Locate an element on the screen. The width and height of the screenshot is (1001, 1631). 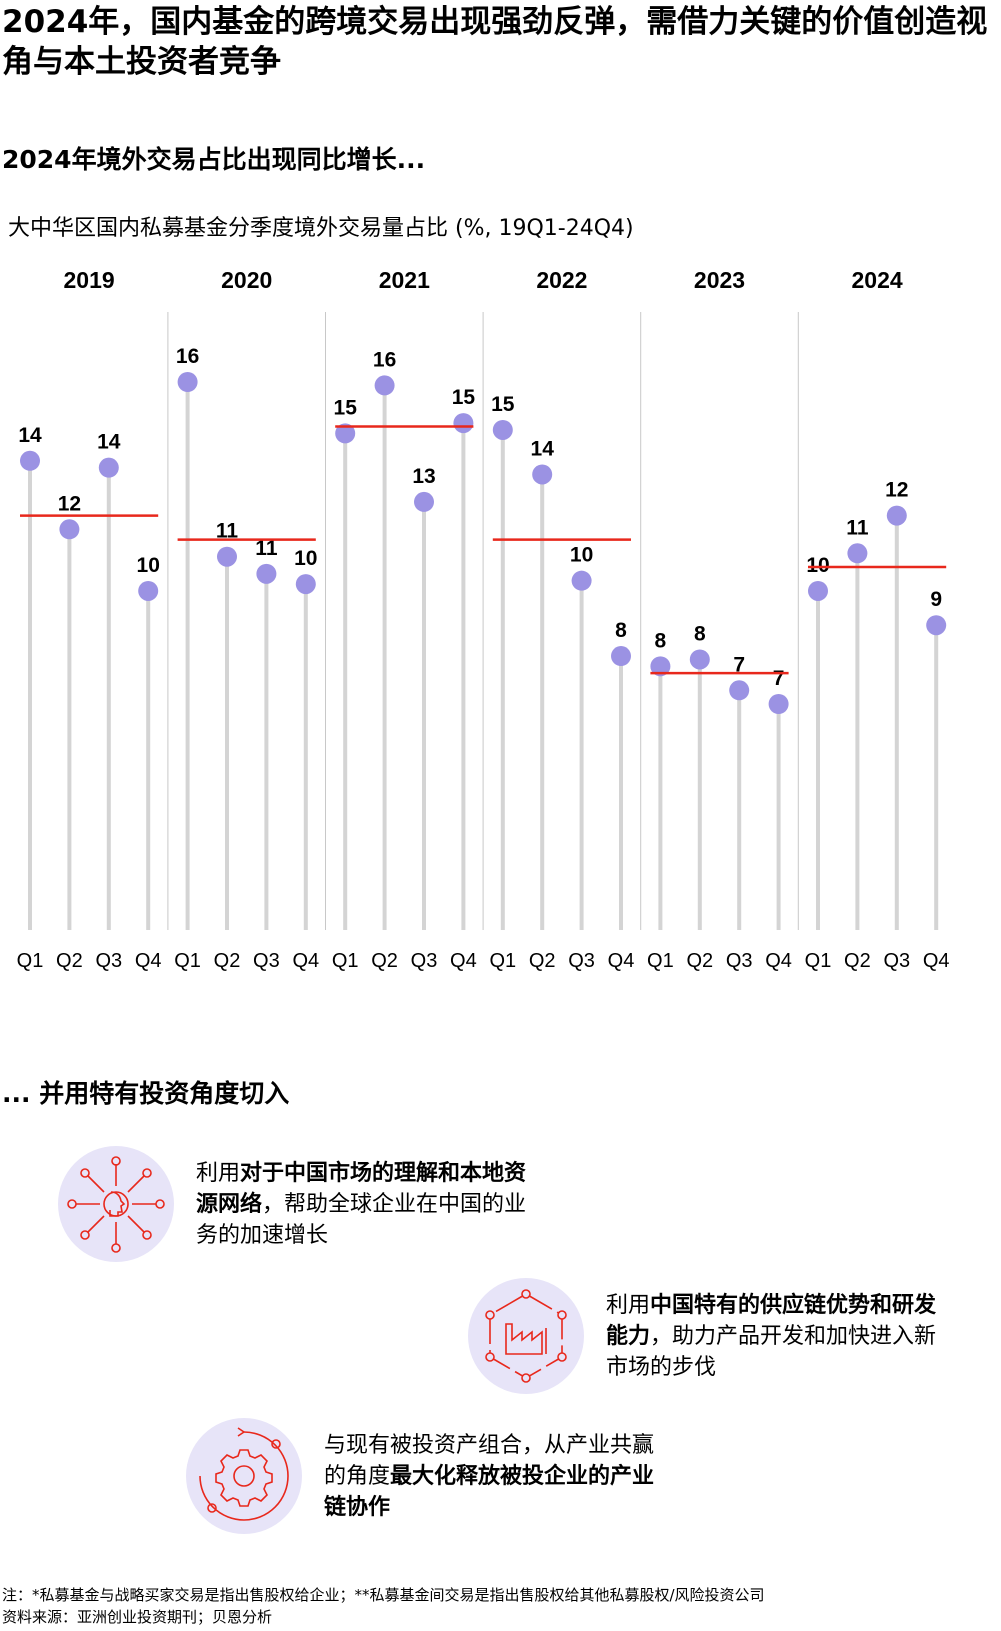
chart-subtitle: 大中华区国内私募基金分季度境外交易量占比 (%, 19Q1-24Q4) is located at coordinates (321, 228).